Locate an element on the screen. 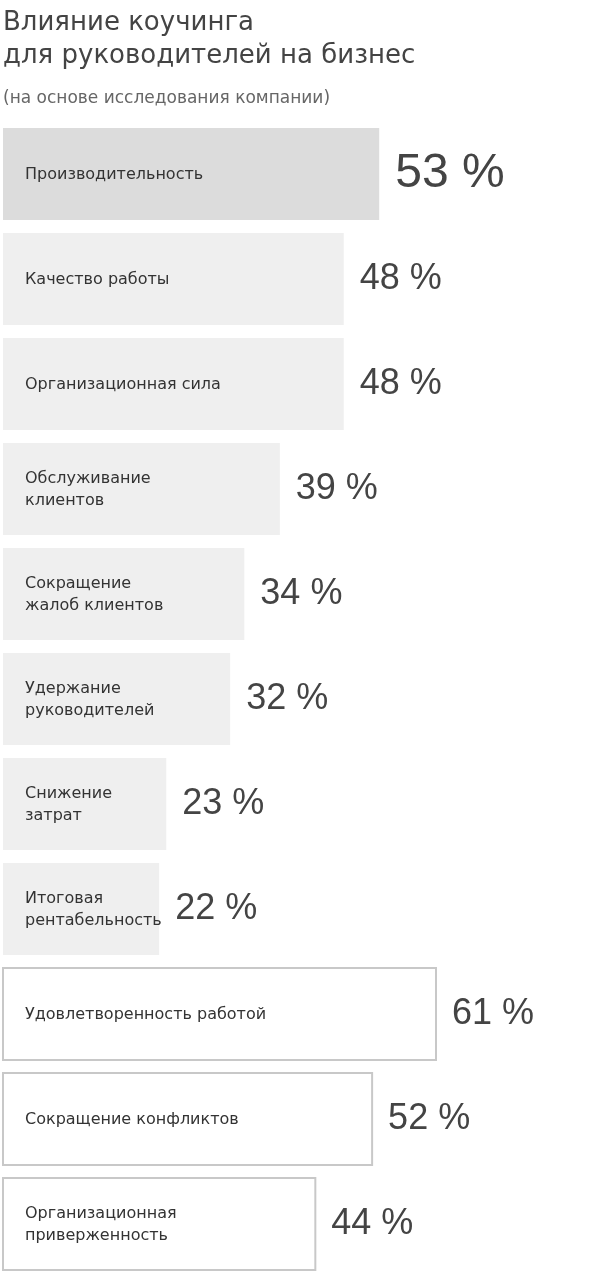 The image size is (613, 1277). y-tick-label: Обслуживание клиентов is located at coordinates (88, 488).